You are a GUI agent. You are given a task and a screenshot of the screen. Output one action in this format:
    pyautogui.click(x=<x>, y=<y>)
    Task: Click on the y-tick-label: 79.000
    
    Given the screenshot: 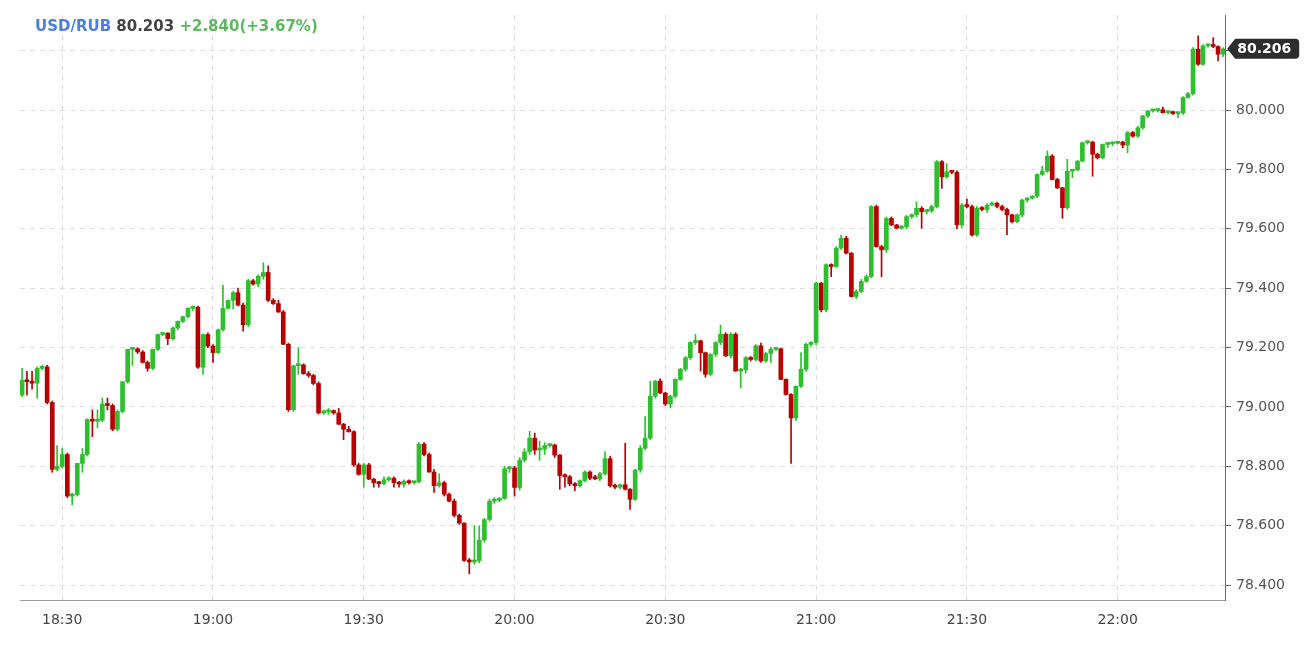 What is the action you would take?
    pyautogui.click(x=1260, y=405)
    